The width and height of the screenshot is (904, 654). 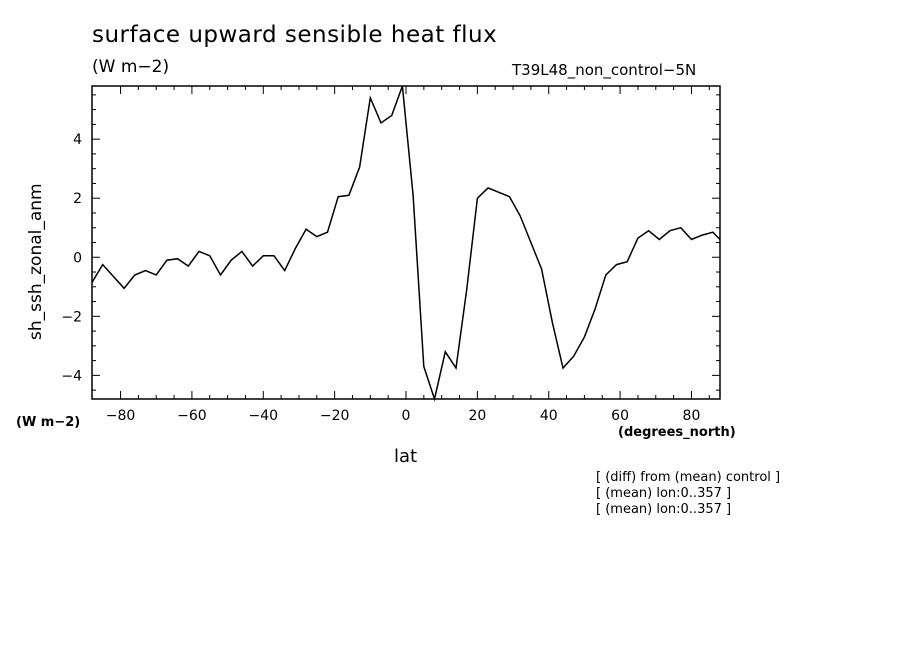 I want to click on x-tick-label: −60, so click(x=192, y=416).